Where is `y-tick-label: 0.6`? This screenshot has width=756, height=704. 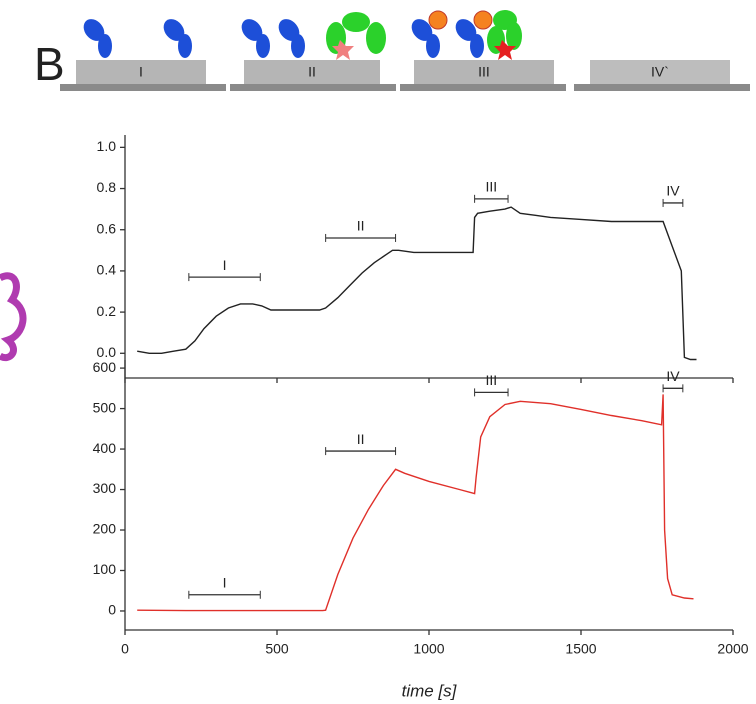
y-tick-label: 0.6 is located at coordinates (107, 228).